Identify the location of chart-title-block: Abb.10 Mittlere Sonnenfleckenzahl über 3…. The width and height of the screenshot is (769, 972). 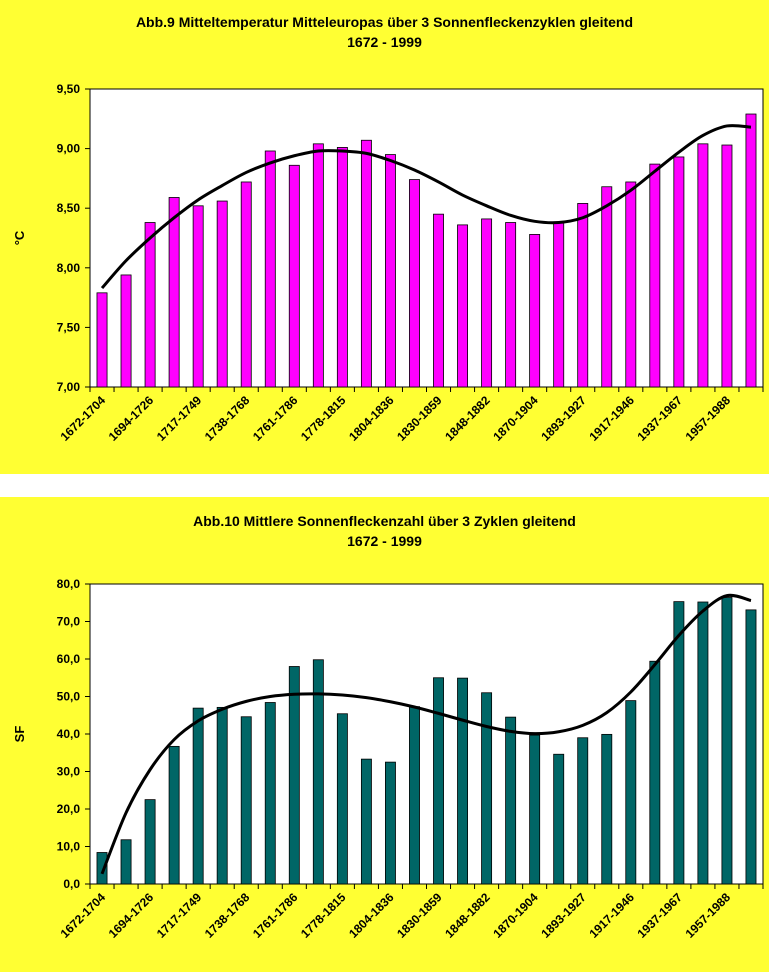
(384, 531).